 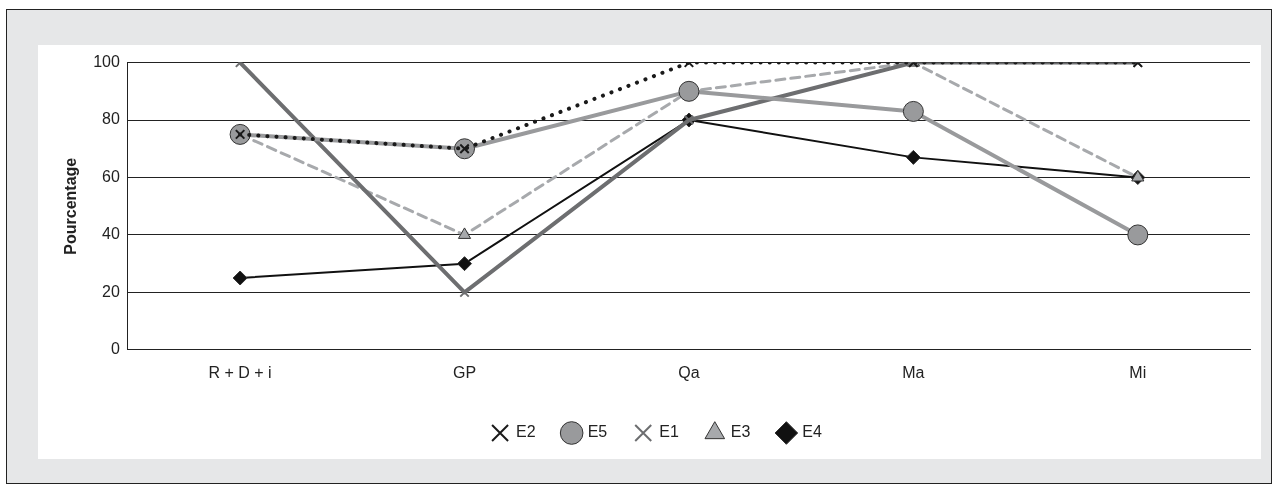 What do you see at coordinates (111, 291) in the screenshot?
I see `y-tick-label: 20` at bounding box center [111, 291].